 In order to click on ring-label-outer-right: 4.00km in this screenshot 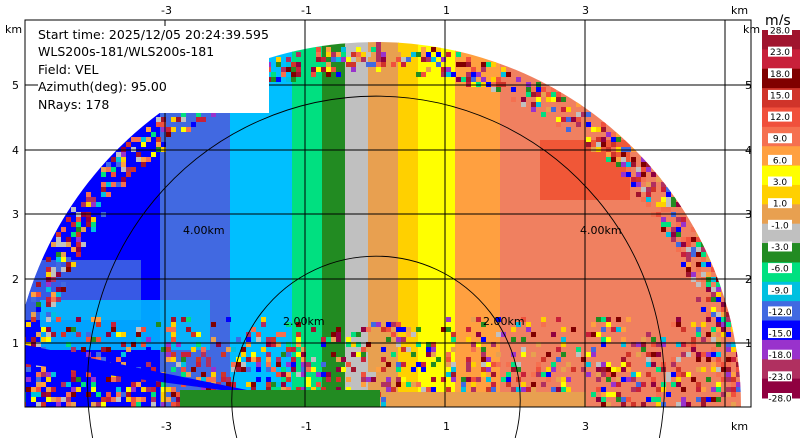, I will do `click(601, 230)`.